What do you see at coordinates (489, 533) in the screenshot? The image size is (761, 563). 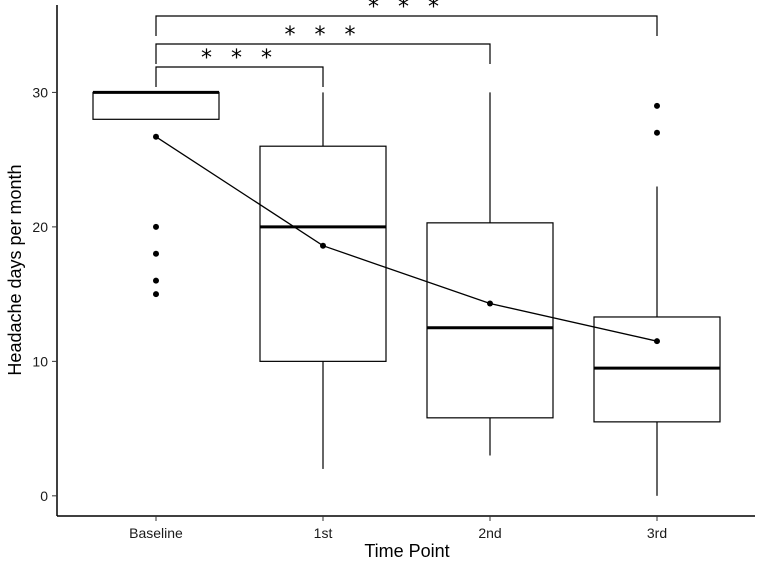 I see `x-tick-label: 2nd` at bounding box center [489, 533].